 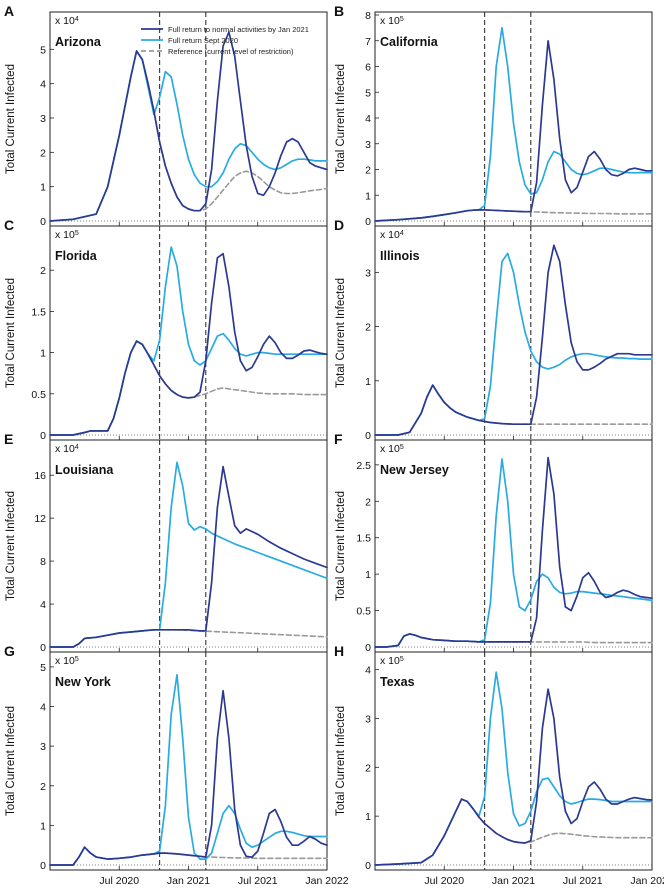 What do you see at coordinates (339, 225) in the screenshot?
I see `panel-label: D` at bounding box center [339, 225].